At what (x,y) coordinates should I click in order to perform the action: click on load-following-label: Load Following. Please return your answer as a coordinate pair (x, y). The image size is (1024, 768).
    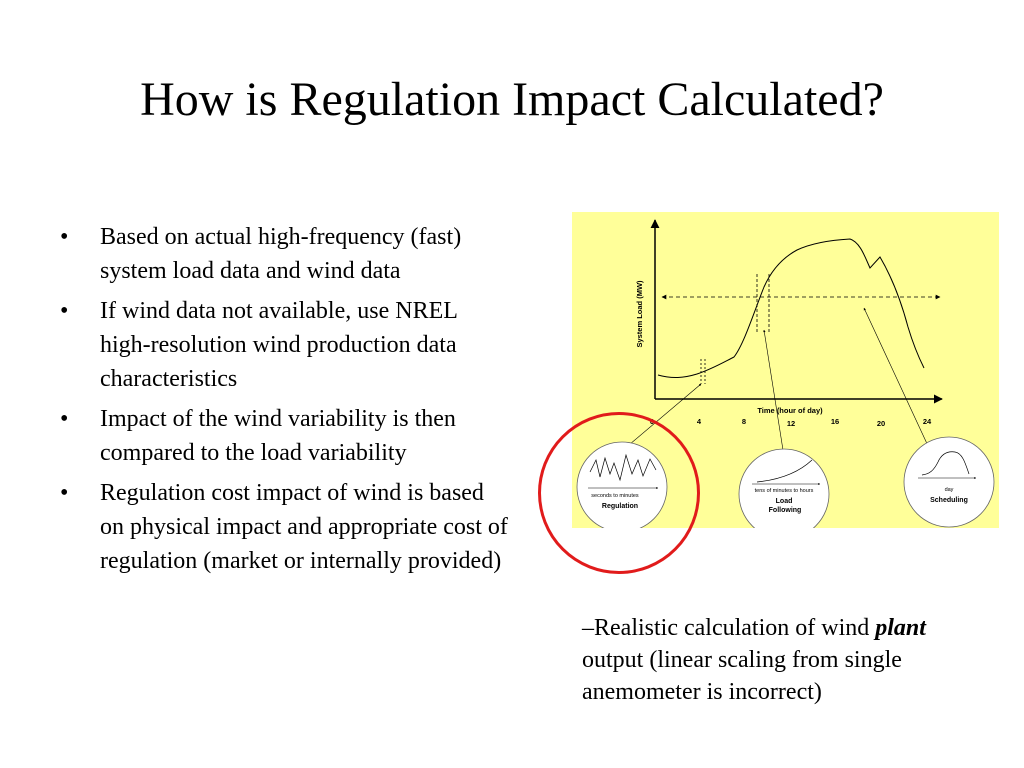
    Looking at the image, I should click on (785, 506).